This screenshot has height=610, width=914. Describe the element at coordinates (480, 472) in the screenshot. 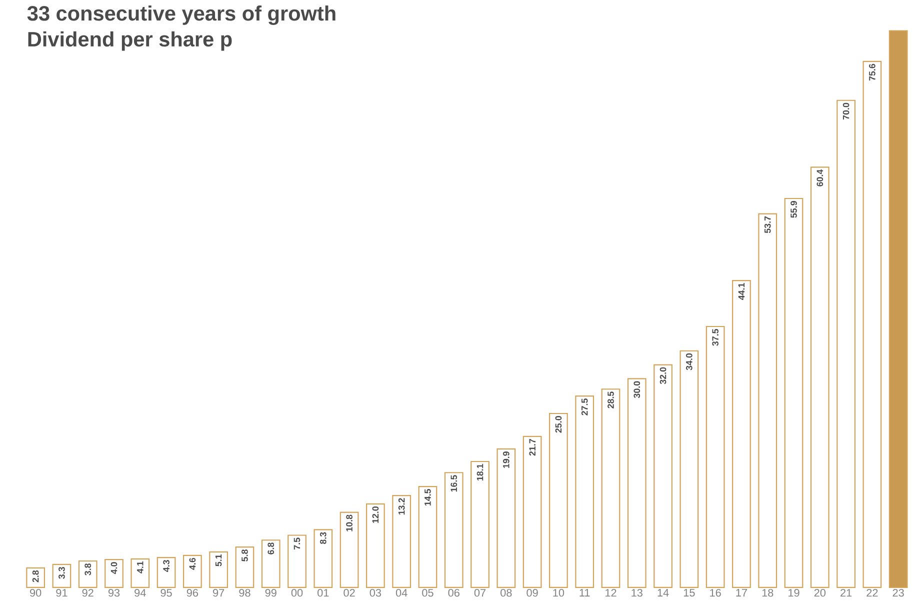

I see `data-label: 18.1` at that location.